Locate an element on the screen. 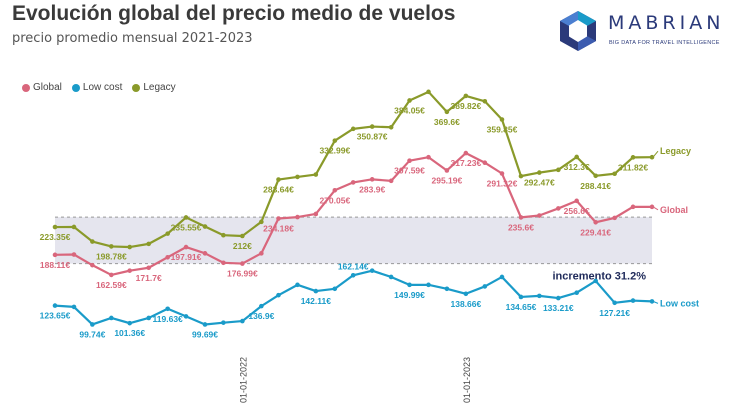 The image size is (750, 410). data-label-lowcost: 142.11€ is located at coordinates (316, 301).